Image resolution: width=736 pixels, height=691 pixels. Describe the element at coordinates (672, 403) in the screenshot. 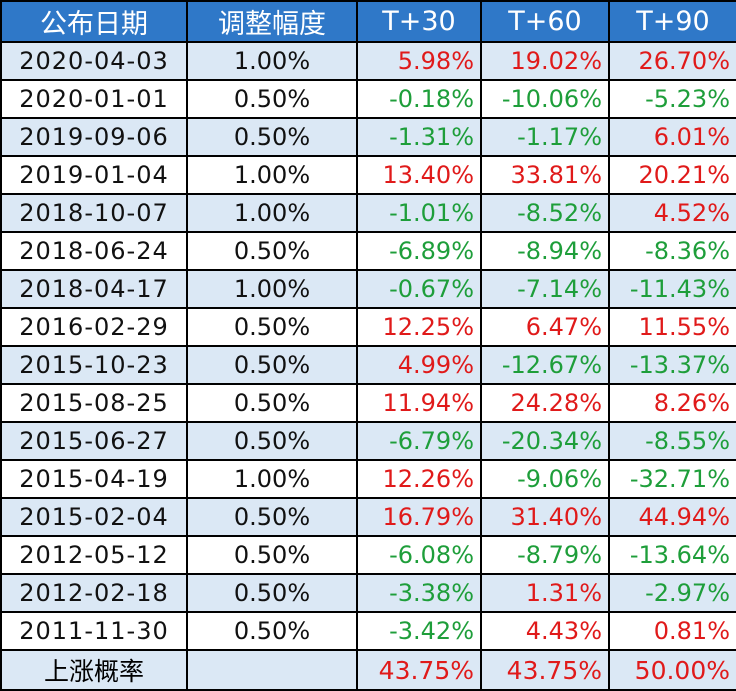

I see `t90-cell: 8.26%` at that location.